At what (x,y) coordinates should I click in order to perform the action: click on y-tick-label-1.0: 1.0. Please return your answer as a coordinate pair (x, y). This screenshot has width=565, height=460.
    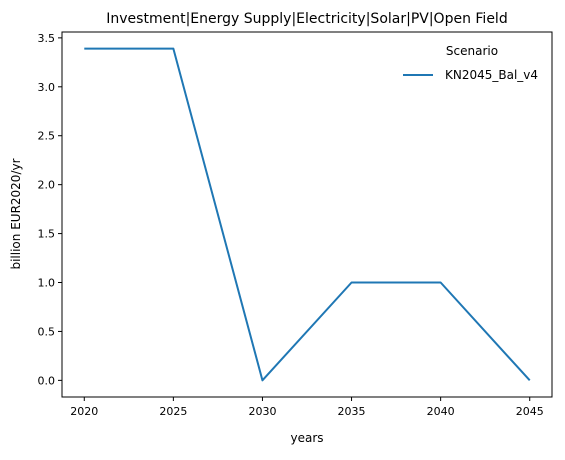
    Looking at the image, I should click on (47, 283).